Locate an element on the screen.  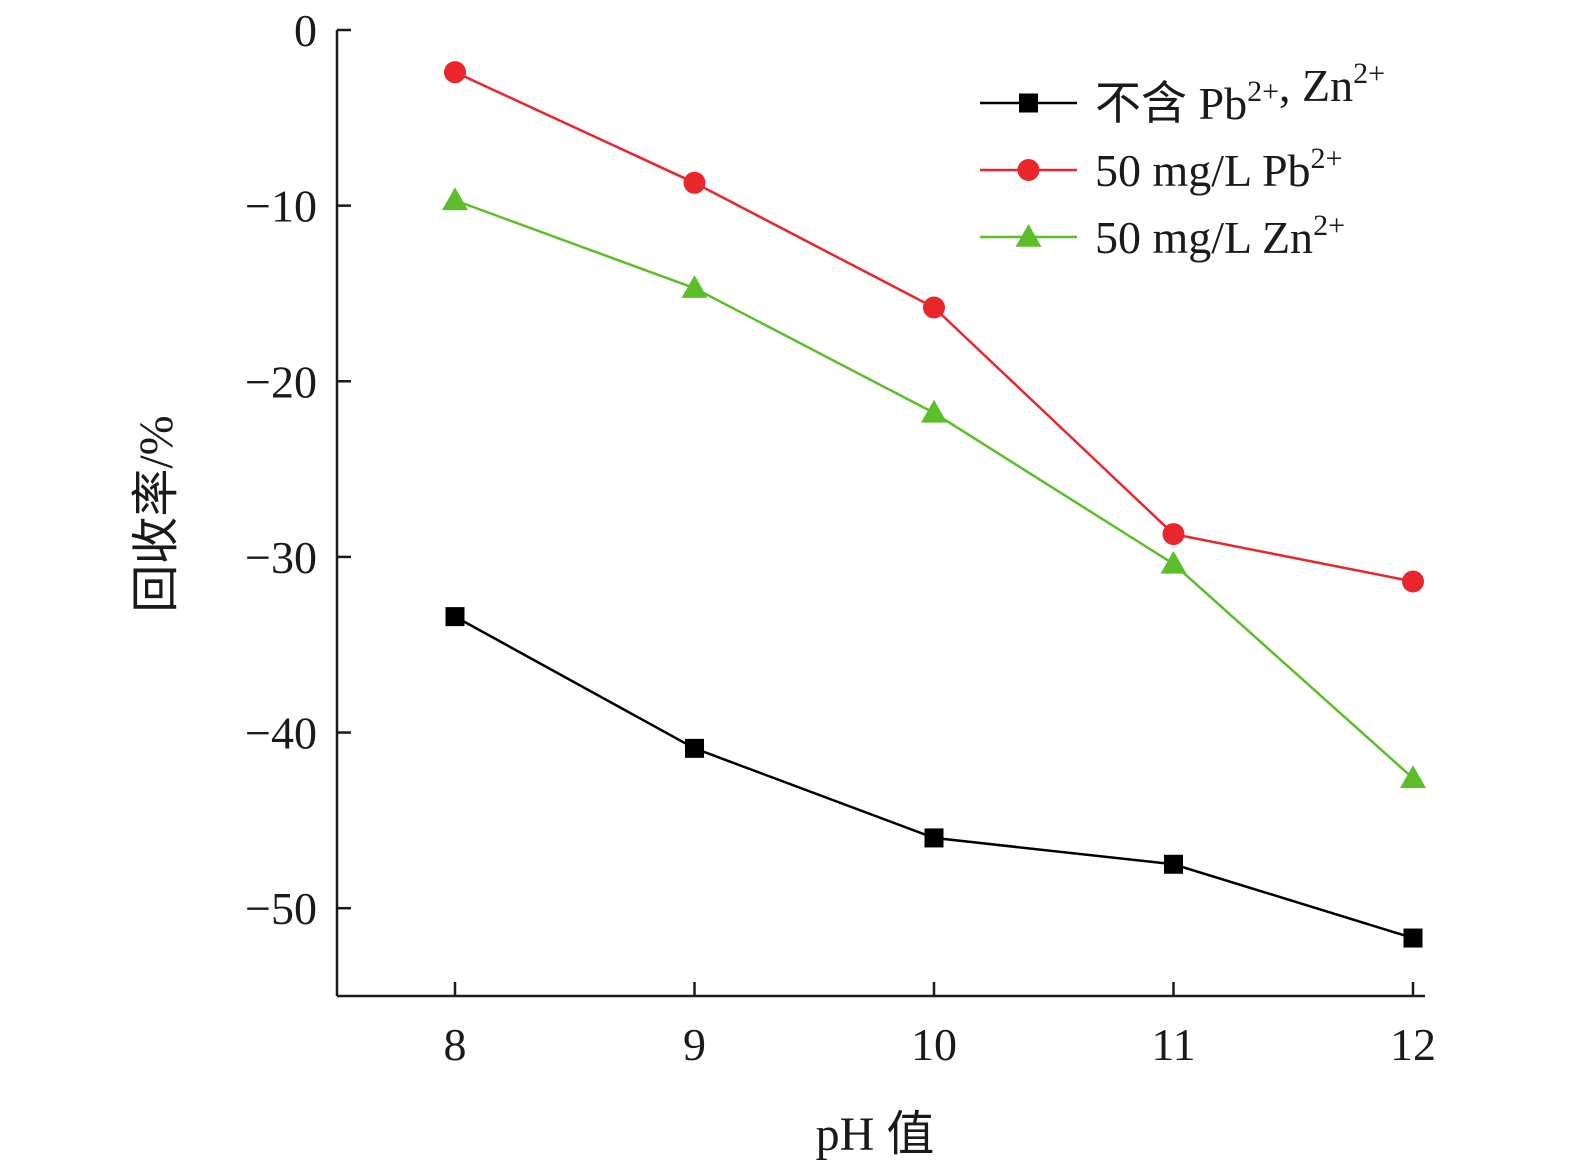
y-ticks: 0 −10 −20 −30 −40 −50 is located at coordinates (298, 469).